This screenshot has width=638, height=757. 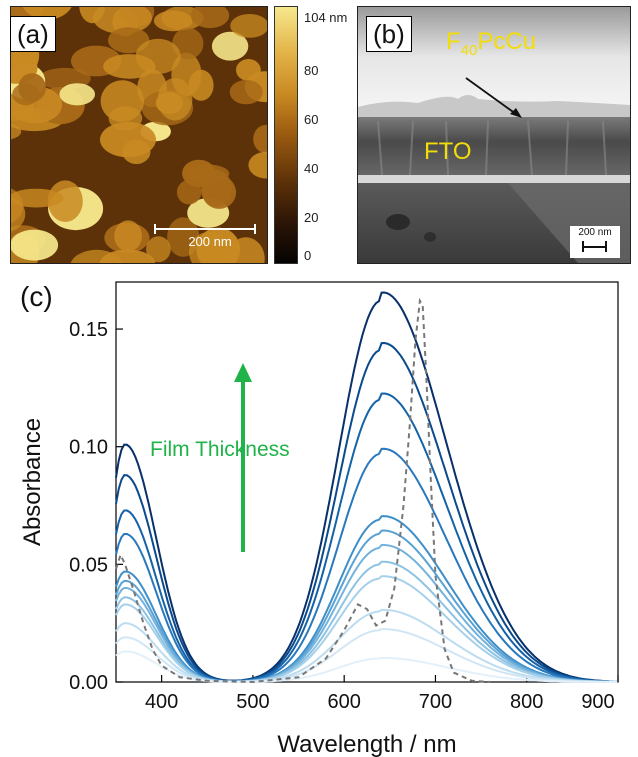 I want to click on afm-scalebar-label: 200 nm, so click(x=210, y=241).